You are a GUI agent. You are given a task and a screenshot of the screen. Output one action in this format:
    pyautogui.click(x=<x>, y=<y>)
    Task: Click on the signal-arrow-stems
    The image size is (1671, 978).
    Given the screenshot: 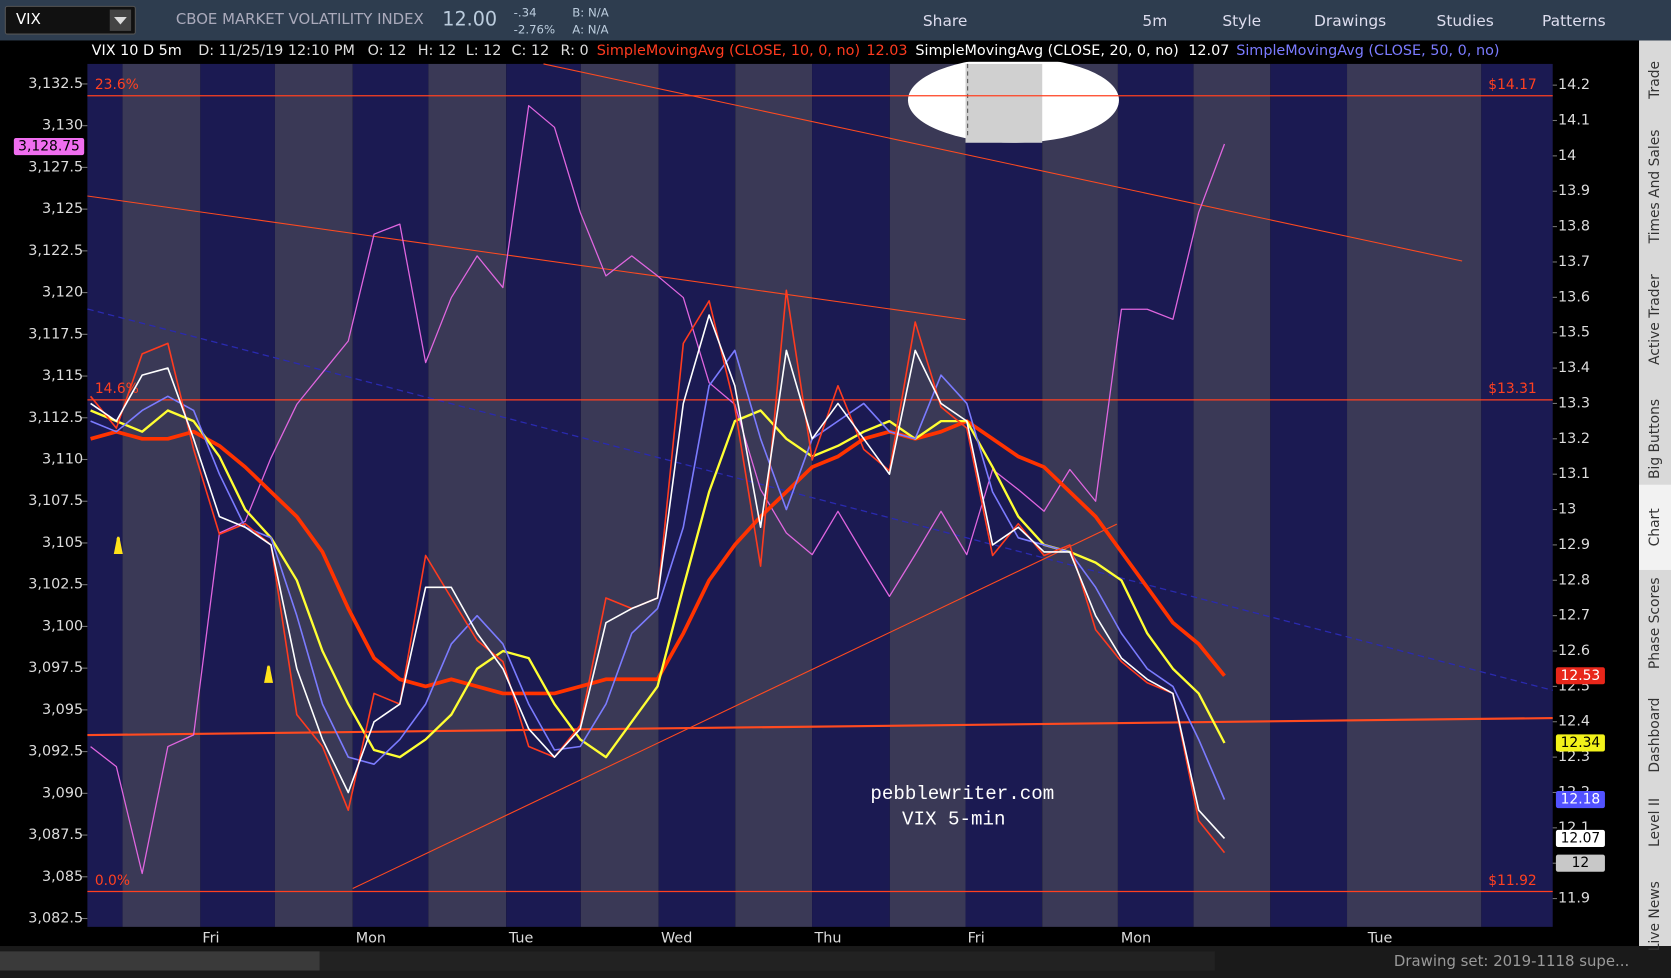 What is the action you would take?
    pyautogui.click(x=193, y=609)
    